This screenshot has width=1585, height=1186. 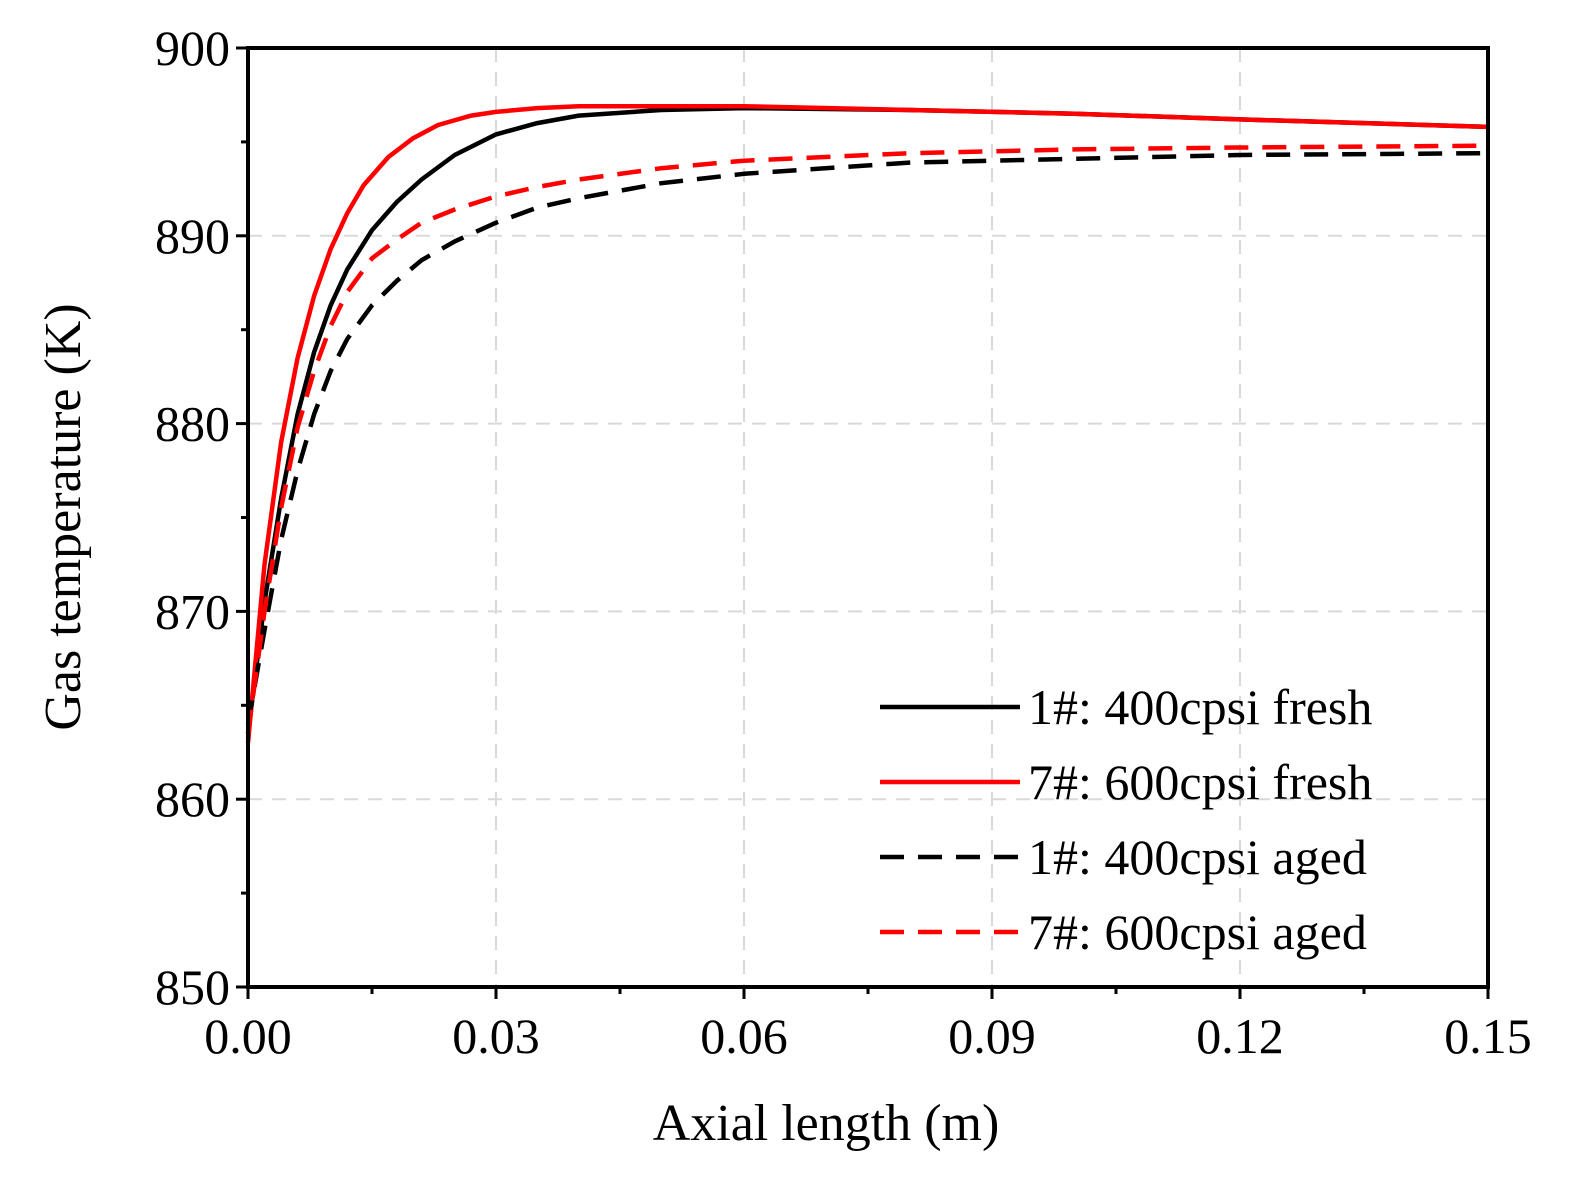 What do you see at coordinates (63, 516) in the screenshot?
I see `y-axis-title: Gas temperature (K)` at bounding box center [63, 516].